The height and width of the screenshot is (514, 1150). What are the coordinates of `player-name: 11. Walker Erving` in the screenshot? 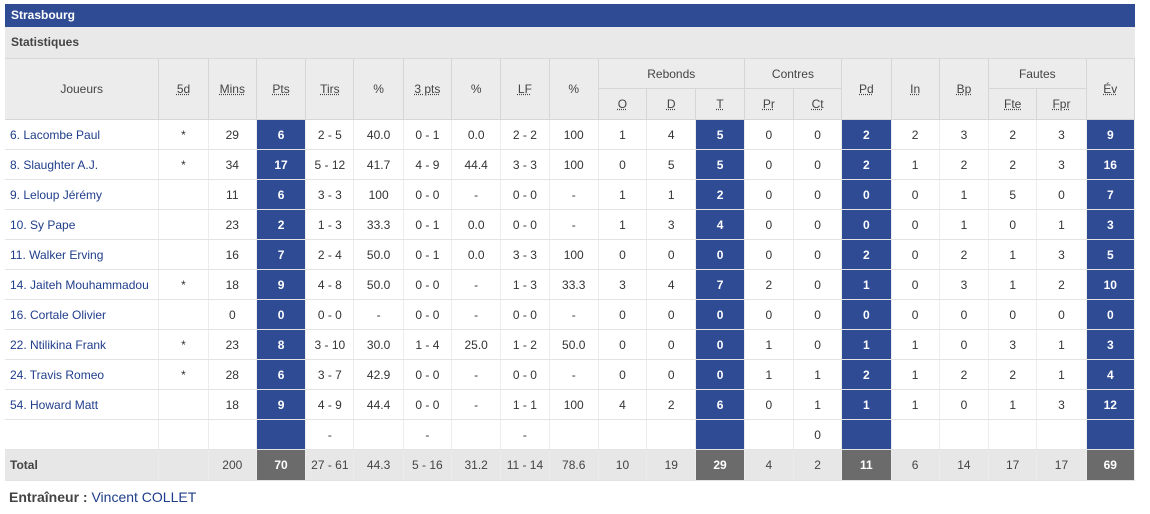 It's located at (82, 254).